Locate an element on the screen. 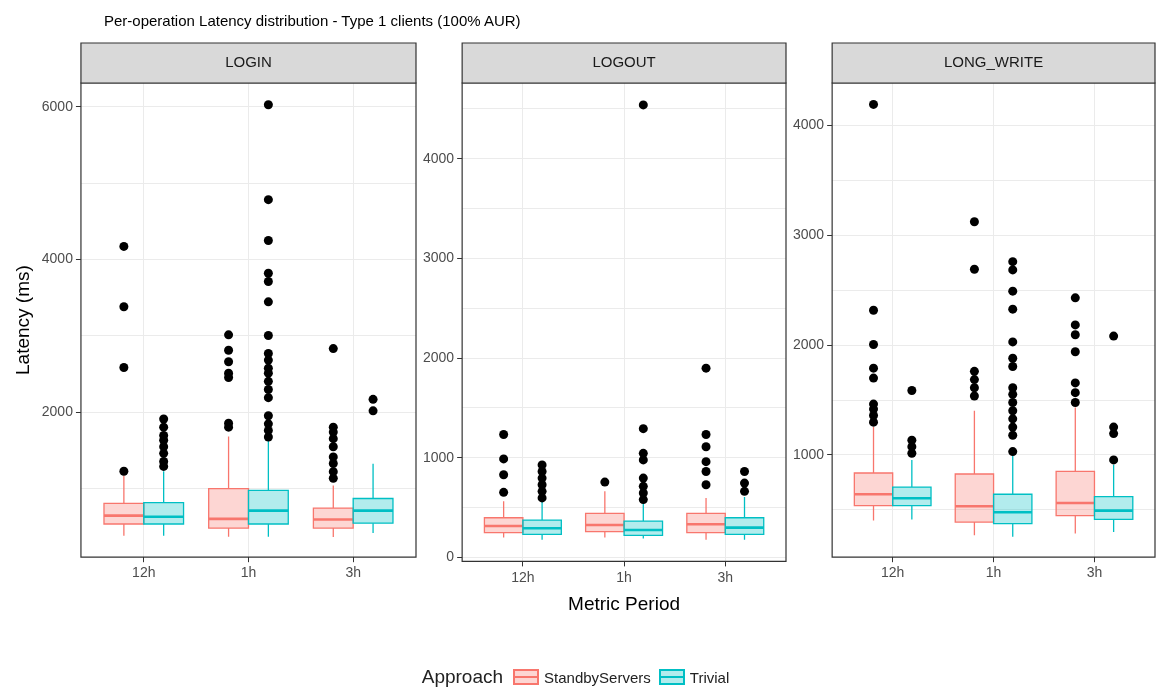 This screenshot has width=1159, height=696. x-axis-title: Metric Period is located at coordinates (624, 603).